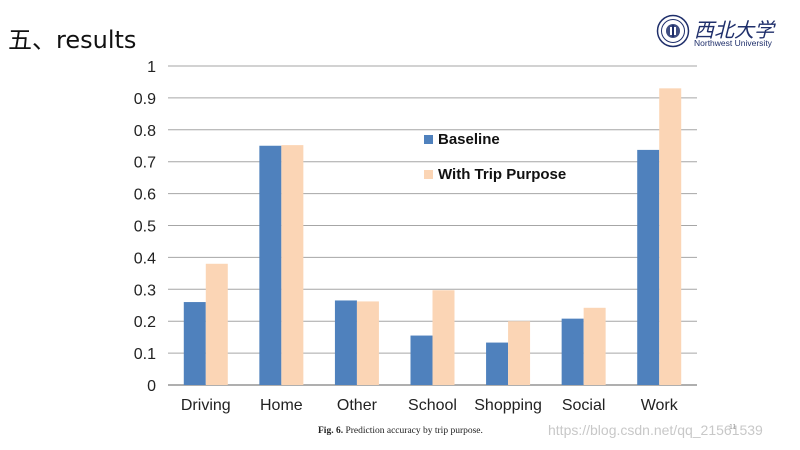 The width and height of the screenshot is (800, 450). What do you see at coordinates (508, 405) in the screenshot?
I see `x-tick-label: Shopping` at bounding box center [508, 405].